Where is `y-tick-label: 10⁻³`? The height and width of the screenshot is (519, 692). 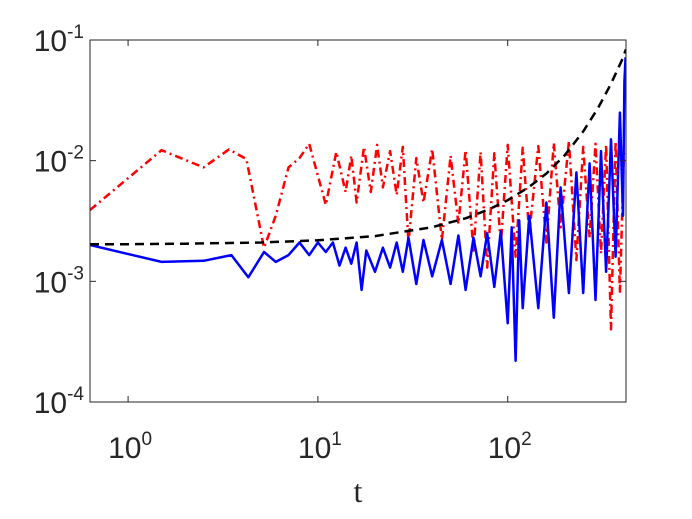 y-tick-label: 10⁻³ is located at coordinates (59, 281).